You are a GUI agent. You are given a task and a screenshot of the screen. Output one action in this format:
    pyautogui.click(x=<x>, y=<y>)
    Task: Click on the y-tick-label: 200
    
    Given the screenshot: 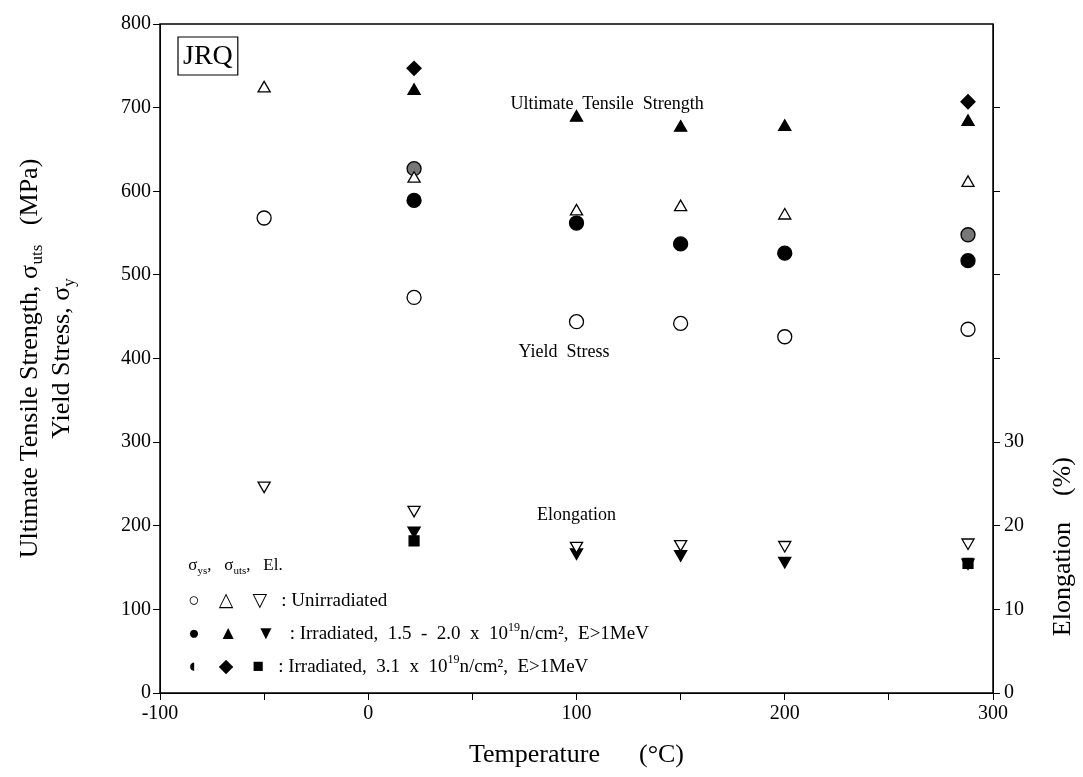 What is the action you would take?
    pyautogui.click(x=136, y=524)
    